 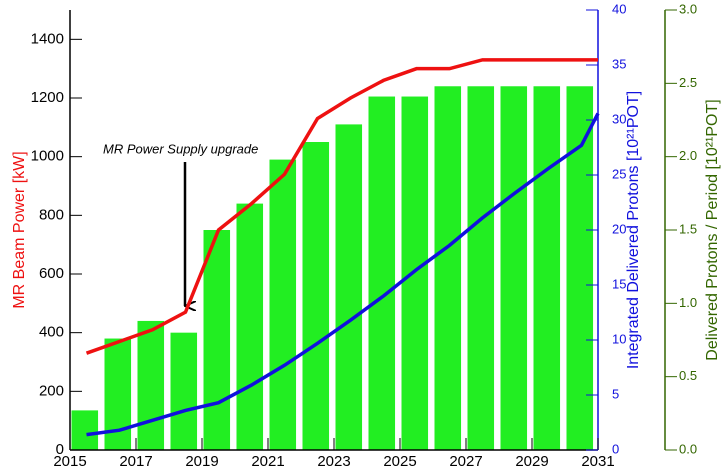 I want to click on y-tick-label: 200, so click(x=51, y=390).